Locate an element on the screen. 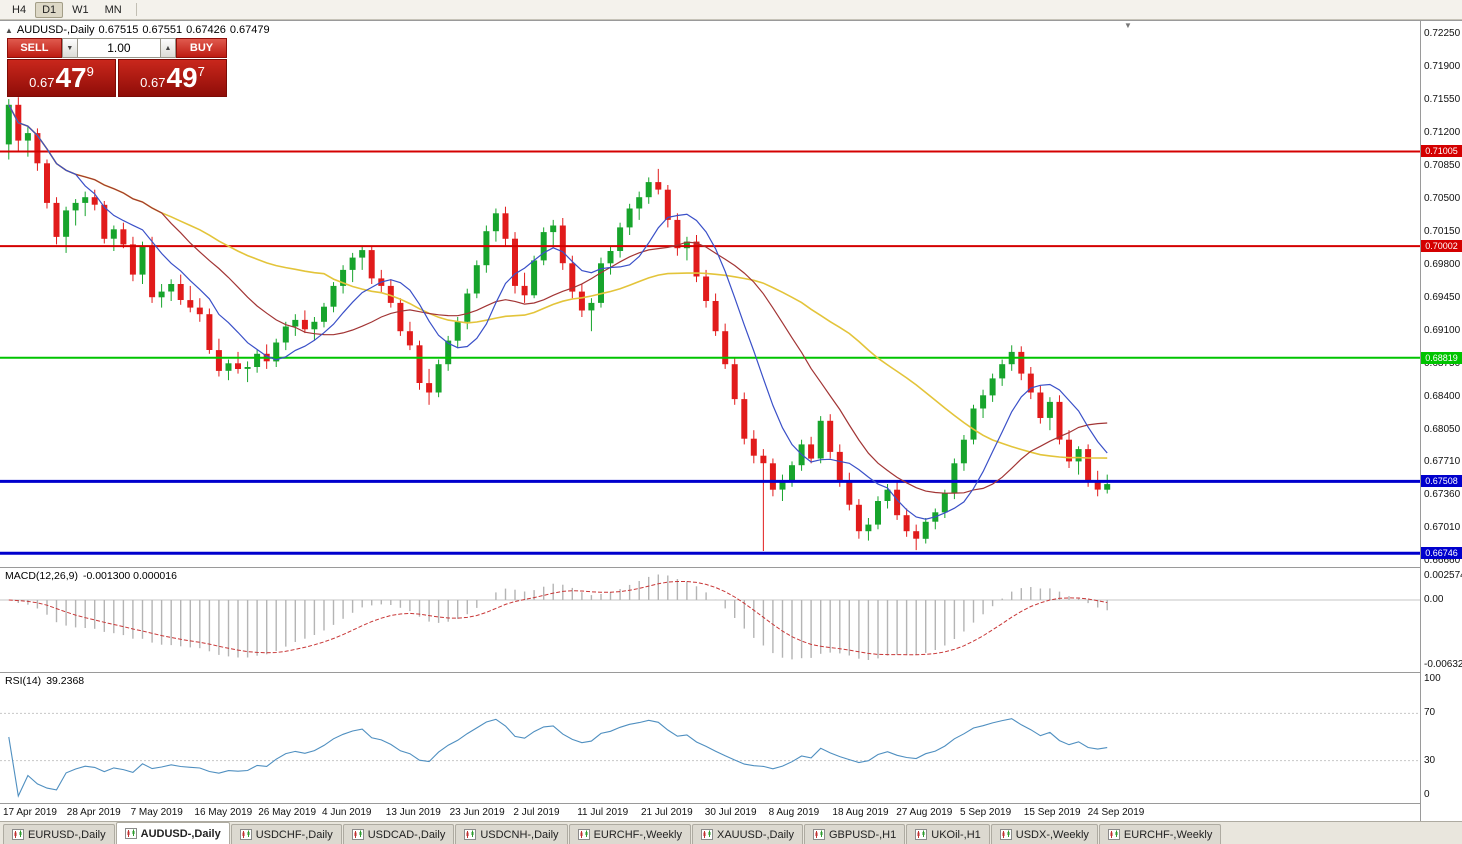 The width and height of the screenshot is (1462, 844). chart-tab-audusd-daily: AUDUSD-,Daily is located at coordinates (172, 833).